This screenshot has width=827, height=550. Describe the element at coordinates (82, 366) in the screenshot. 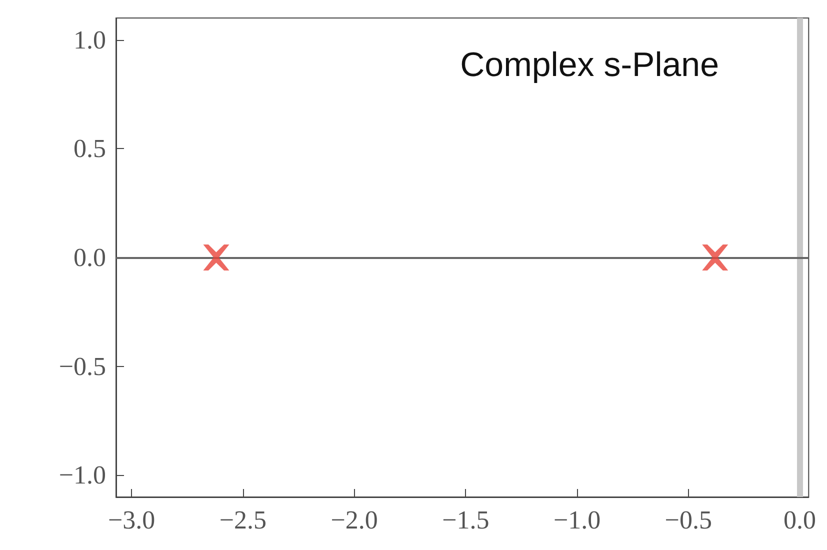

I see `y-tick-label: −0.5` at that location.